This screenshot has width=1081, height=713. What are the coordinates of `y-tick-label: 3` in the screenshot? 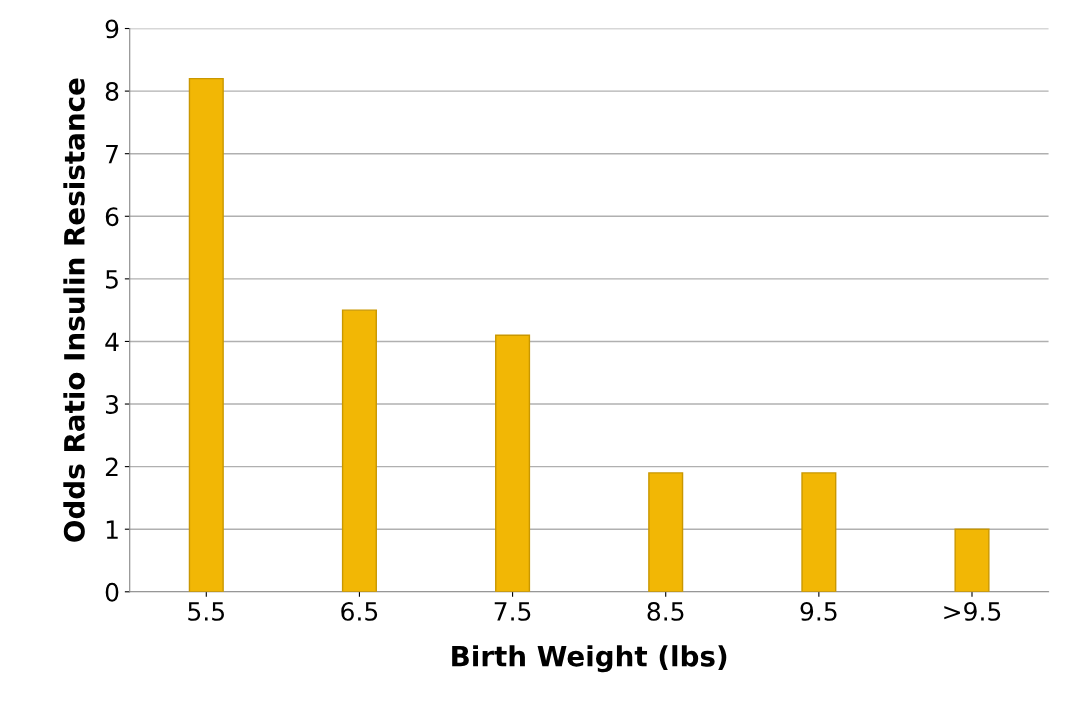 It's located at (112, 404).